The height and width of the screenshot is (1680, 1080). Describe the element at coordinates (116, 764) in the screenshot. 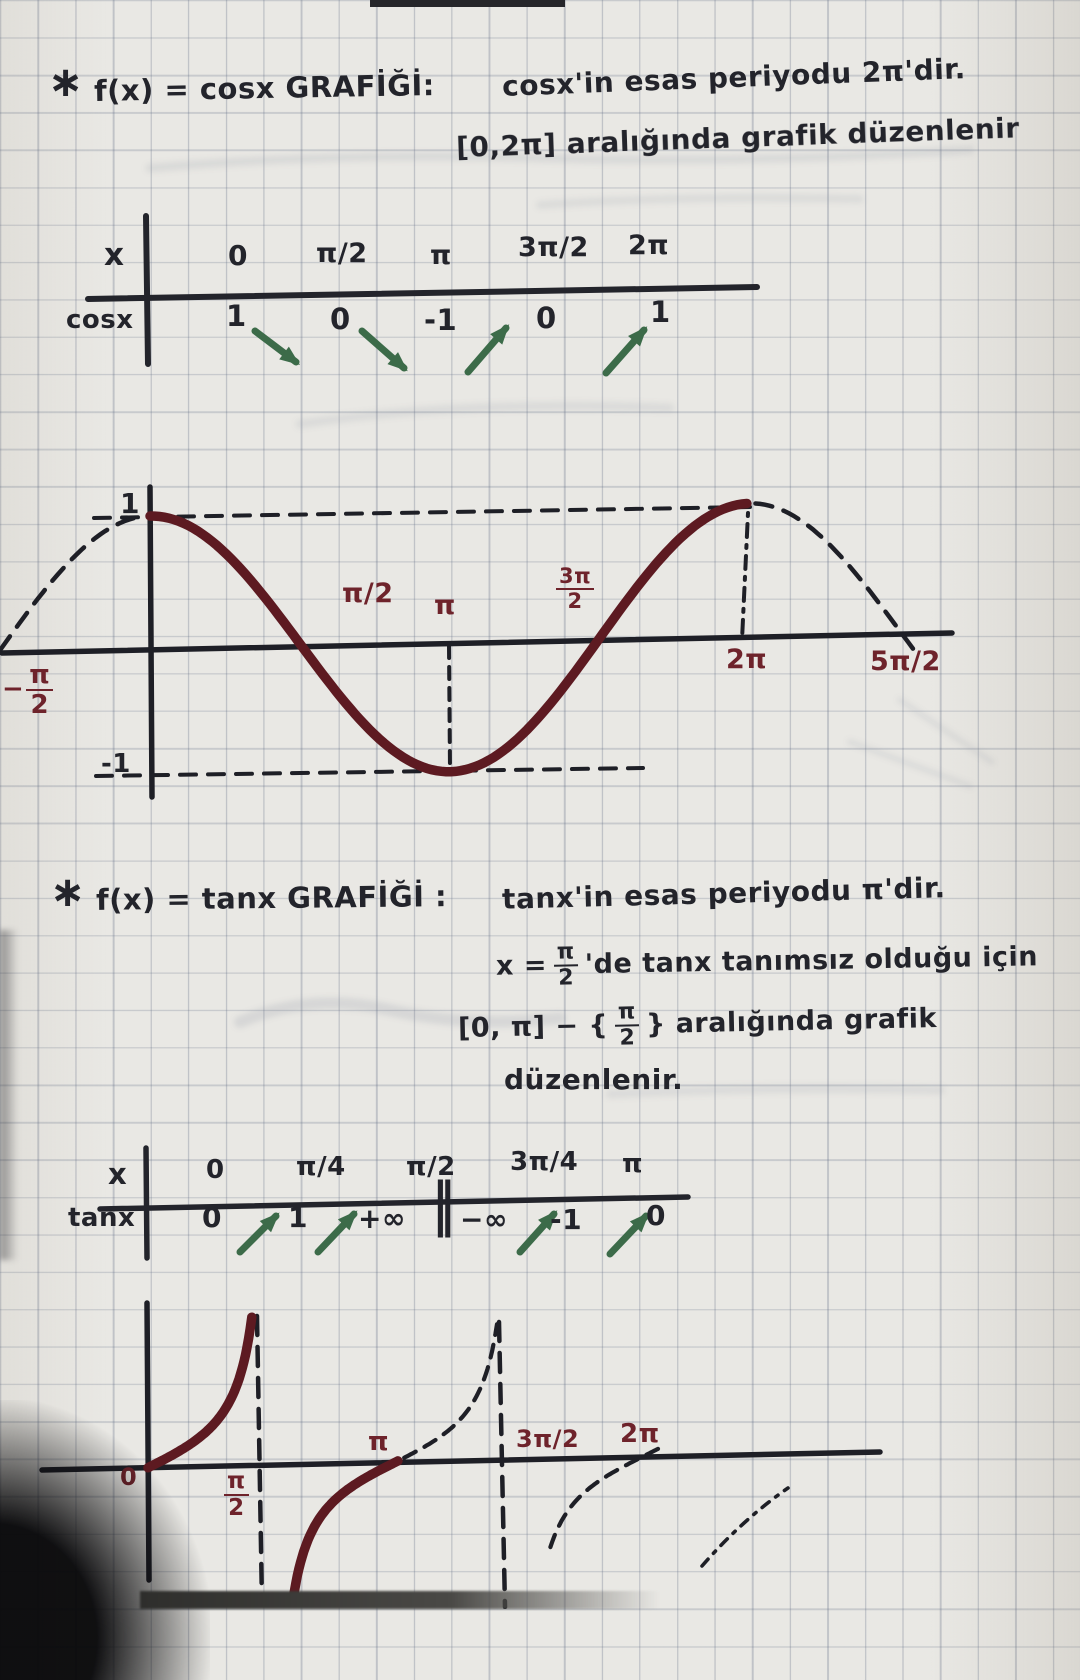

I see `cos-label-minus-1: -1` at that location.